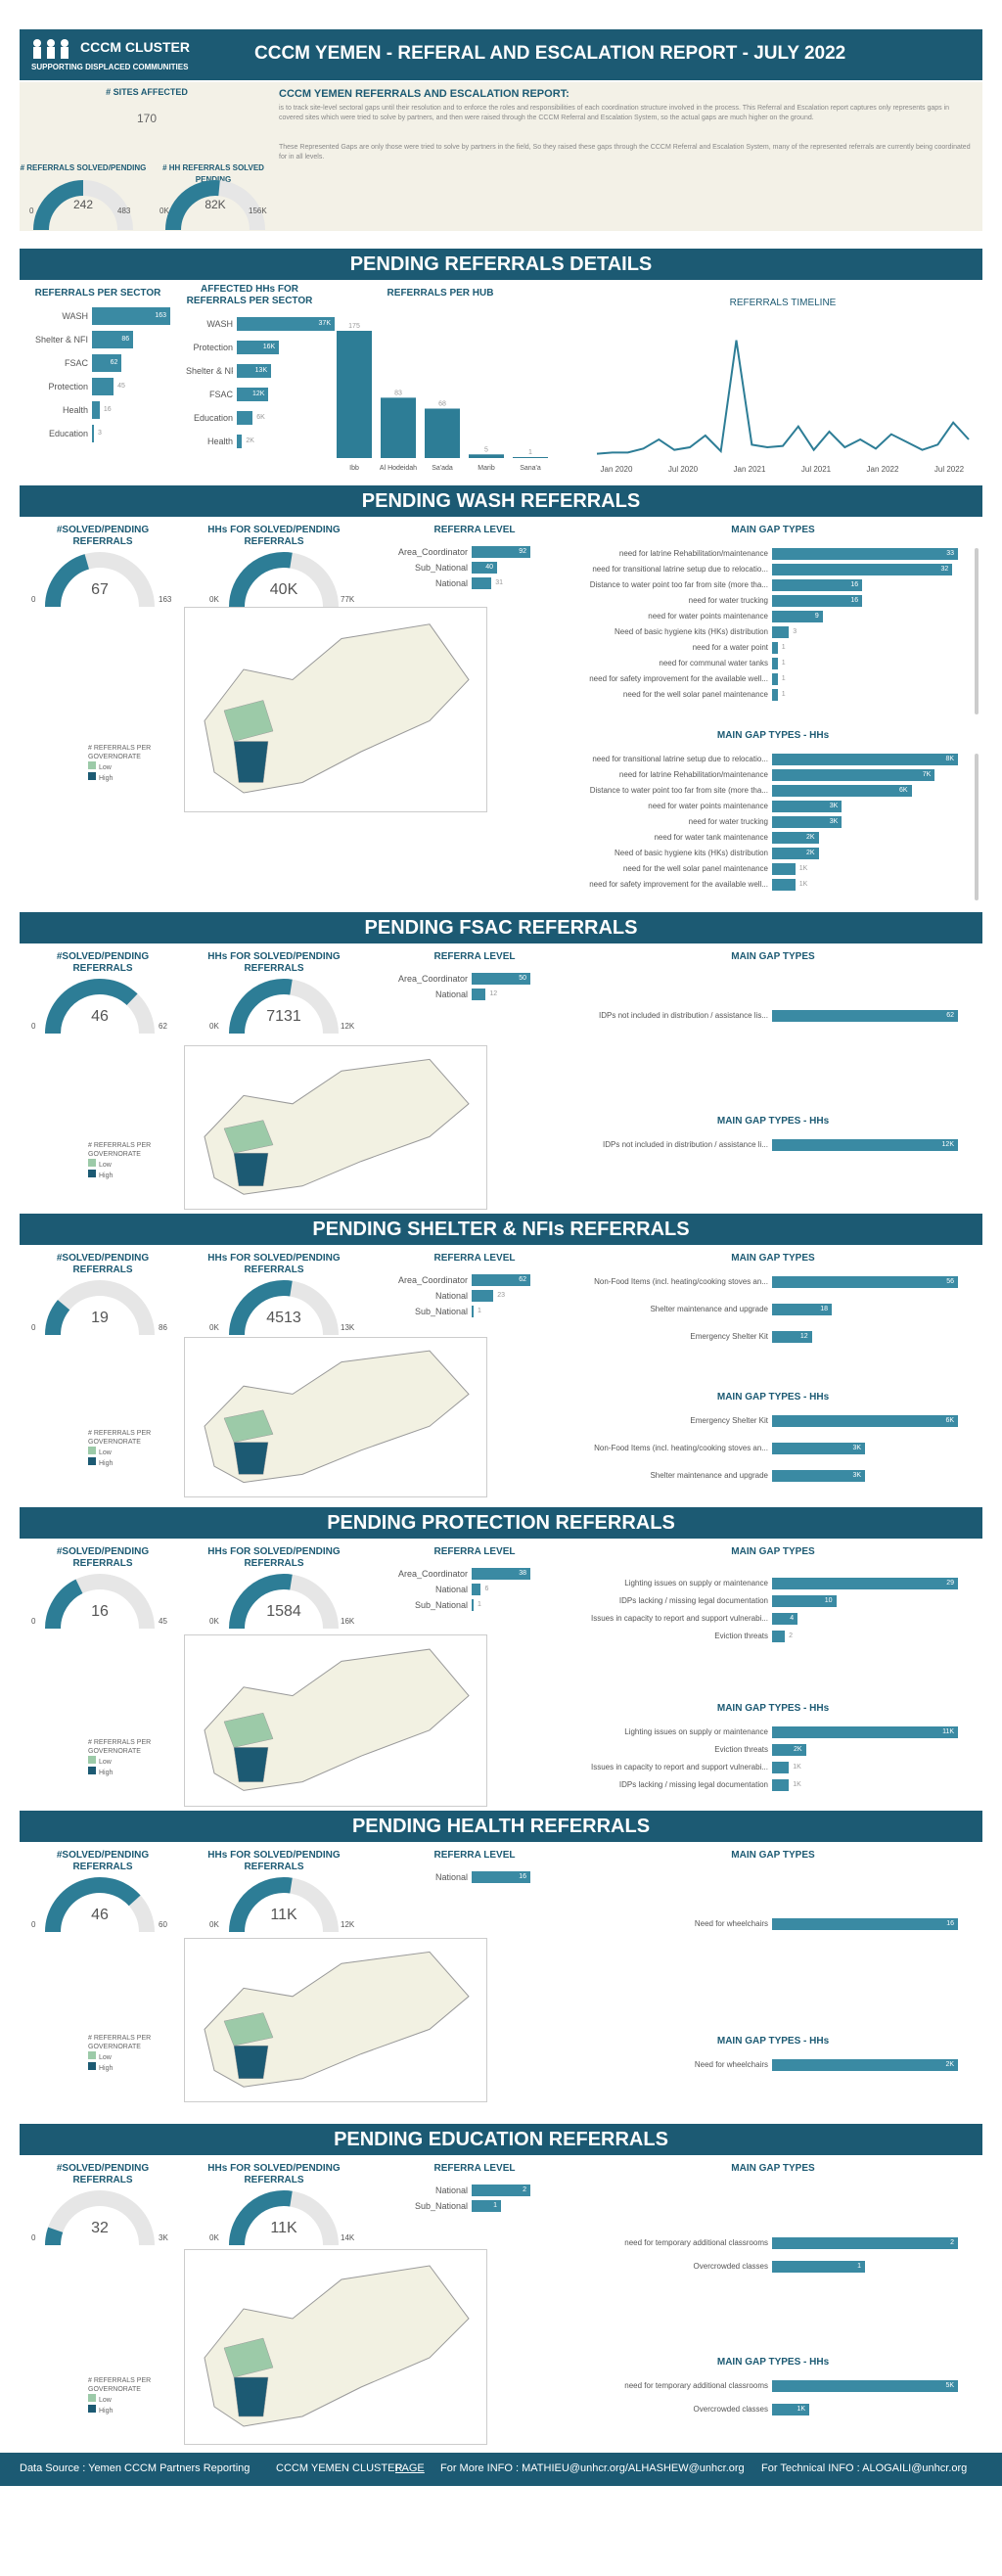 This screenshot has height=2576, width=1002. I want to click on bar-label: Area_Coordinator, so click(432, 979).